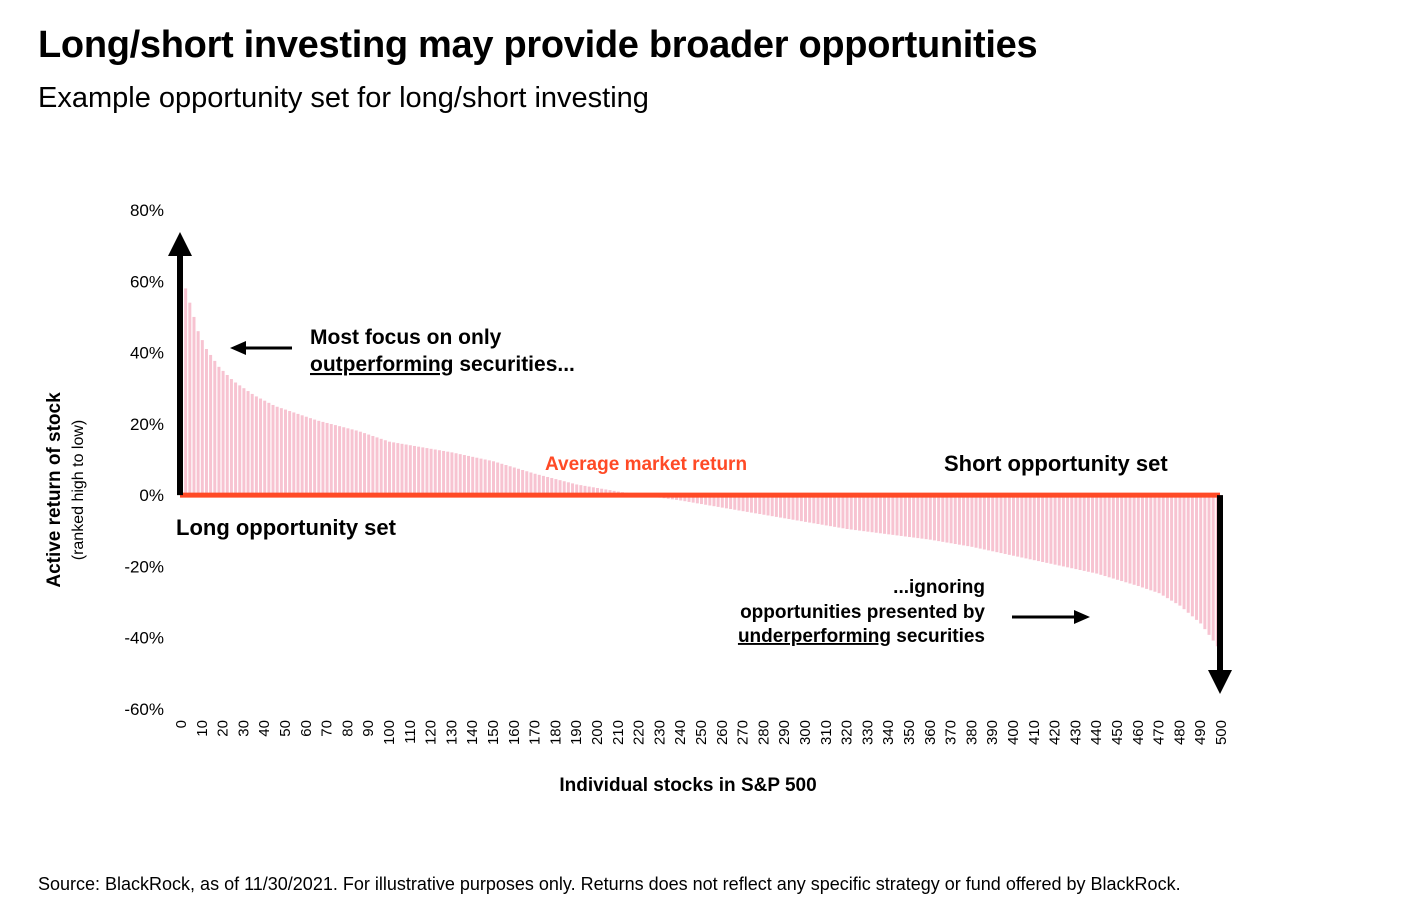 This screenshot has height=918, width=1412. What do you see at coordinates (1200, 732) in the screenshot?
I see `x-tick-label: 490` at bounding box center [1200, 732].